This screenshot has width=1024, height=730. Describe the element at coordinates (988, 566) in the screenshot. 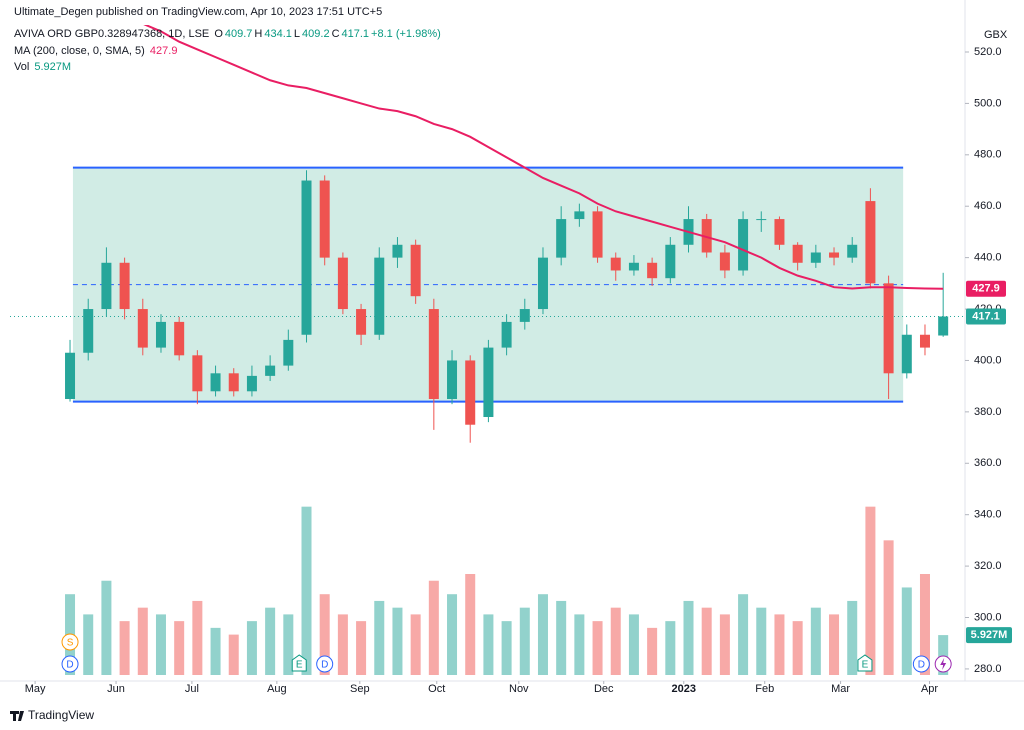

I see `y-tick-label: 320.0` at that location.